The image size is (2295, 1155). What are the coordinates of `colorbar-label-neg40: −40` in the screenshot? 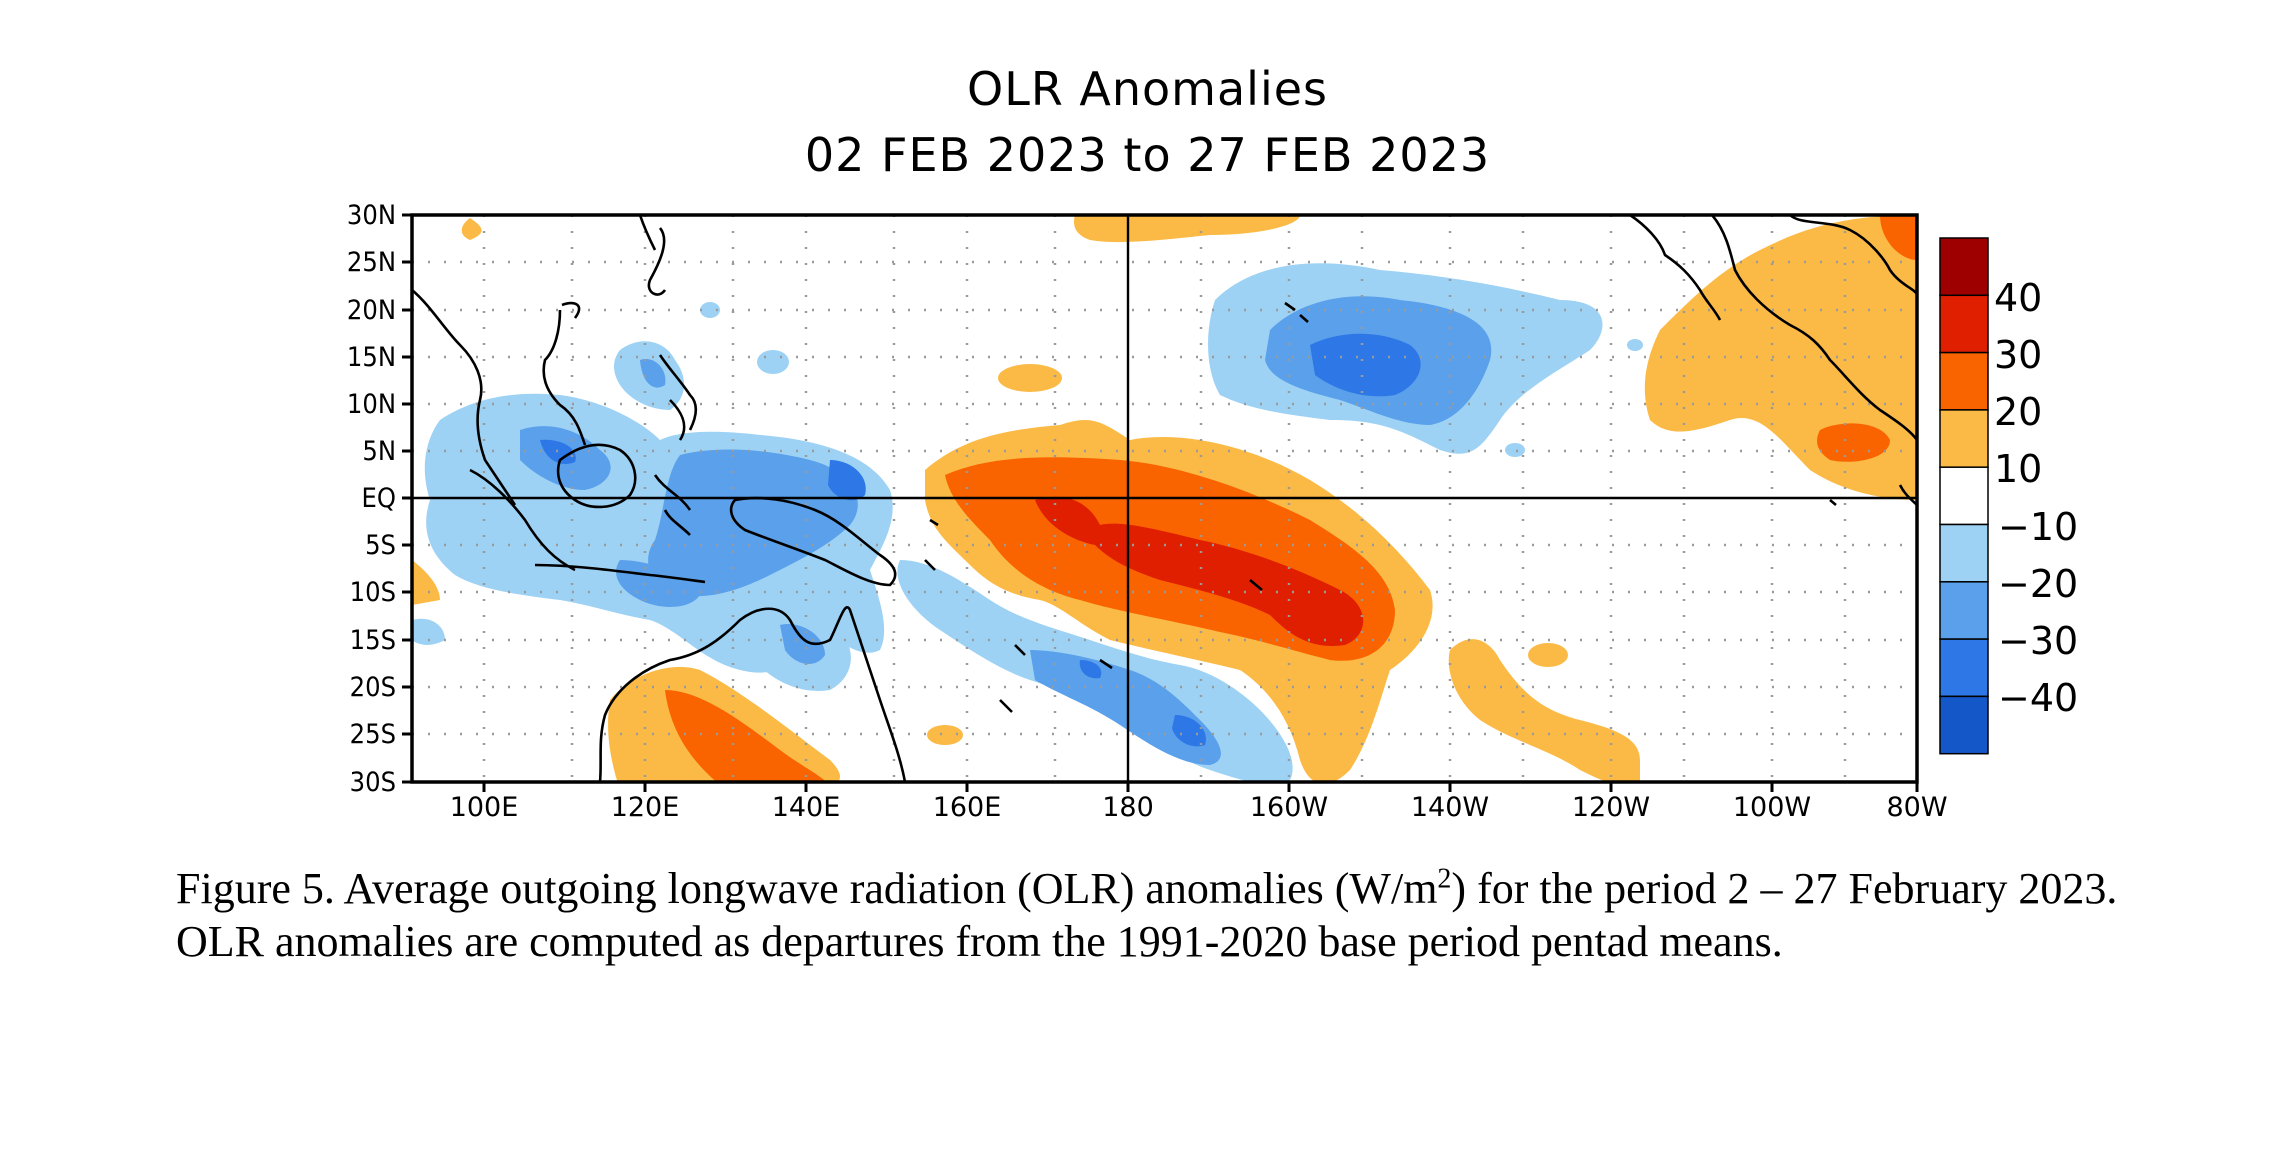 It's located at (2038, 698).